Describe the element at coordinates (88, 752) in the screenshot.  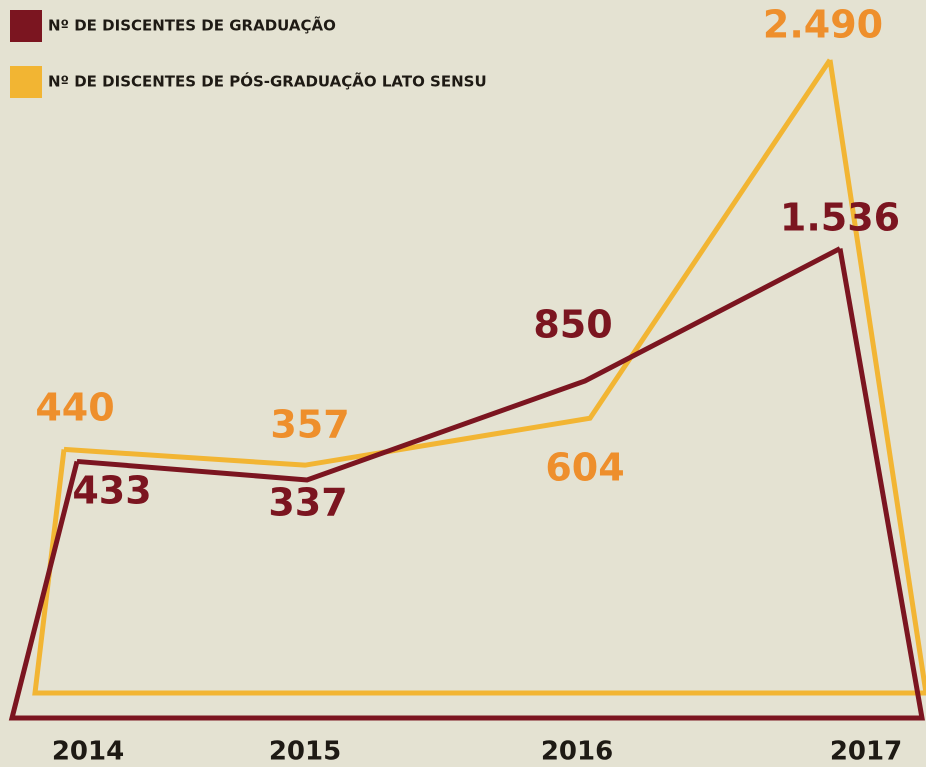
I see `x-tick-label: 2014` at that location.